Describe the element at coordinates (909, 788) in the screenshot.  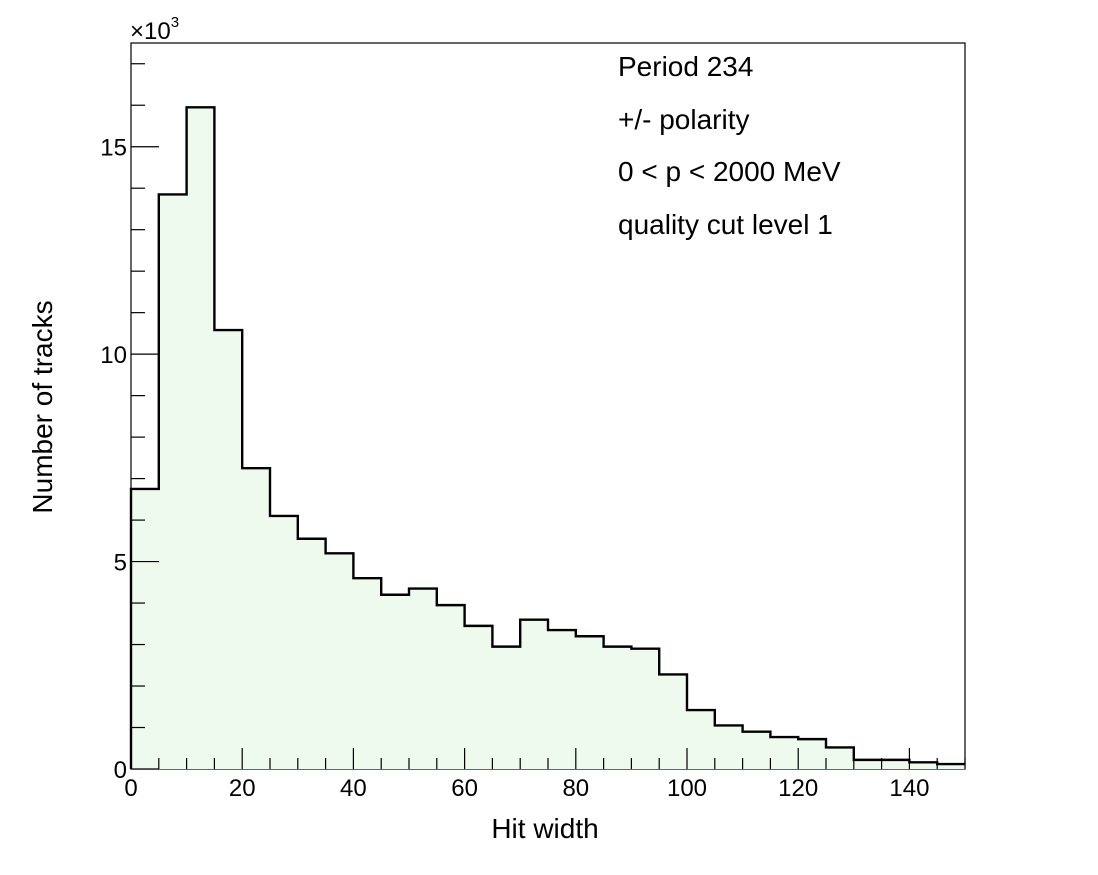
I see `x-tick-label: 140` at that location.